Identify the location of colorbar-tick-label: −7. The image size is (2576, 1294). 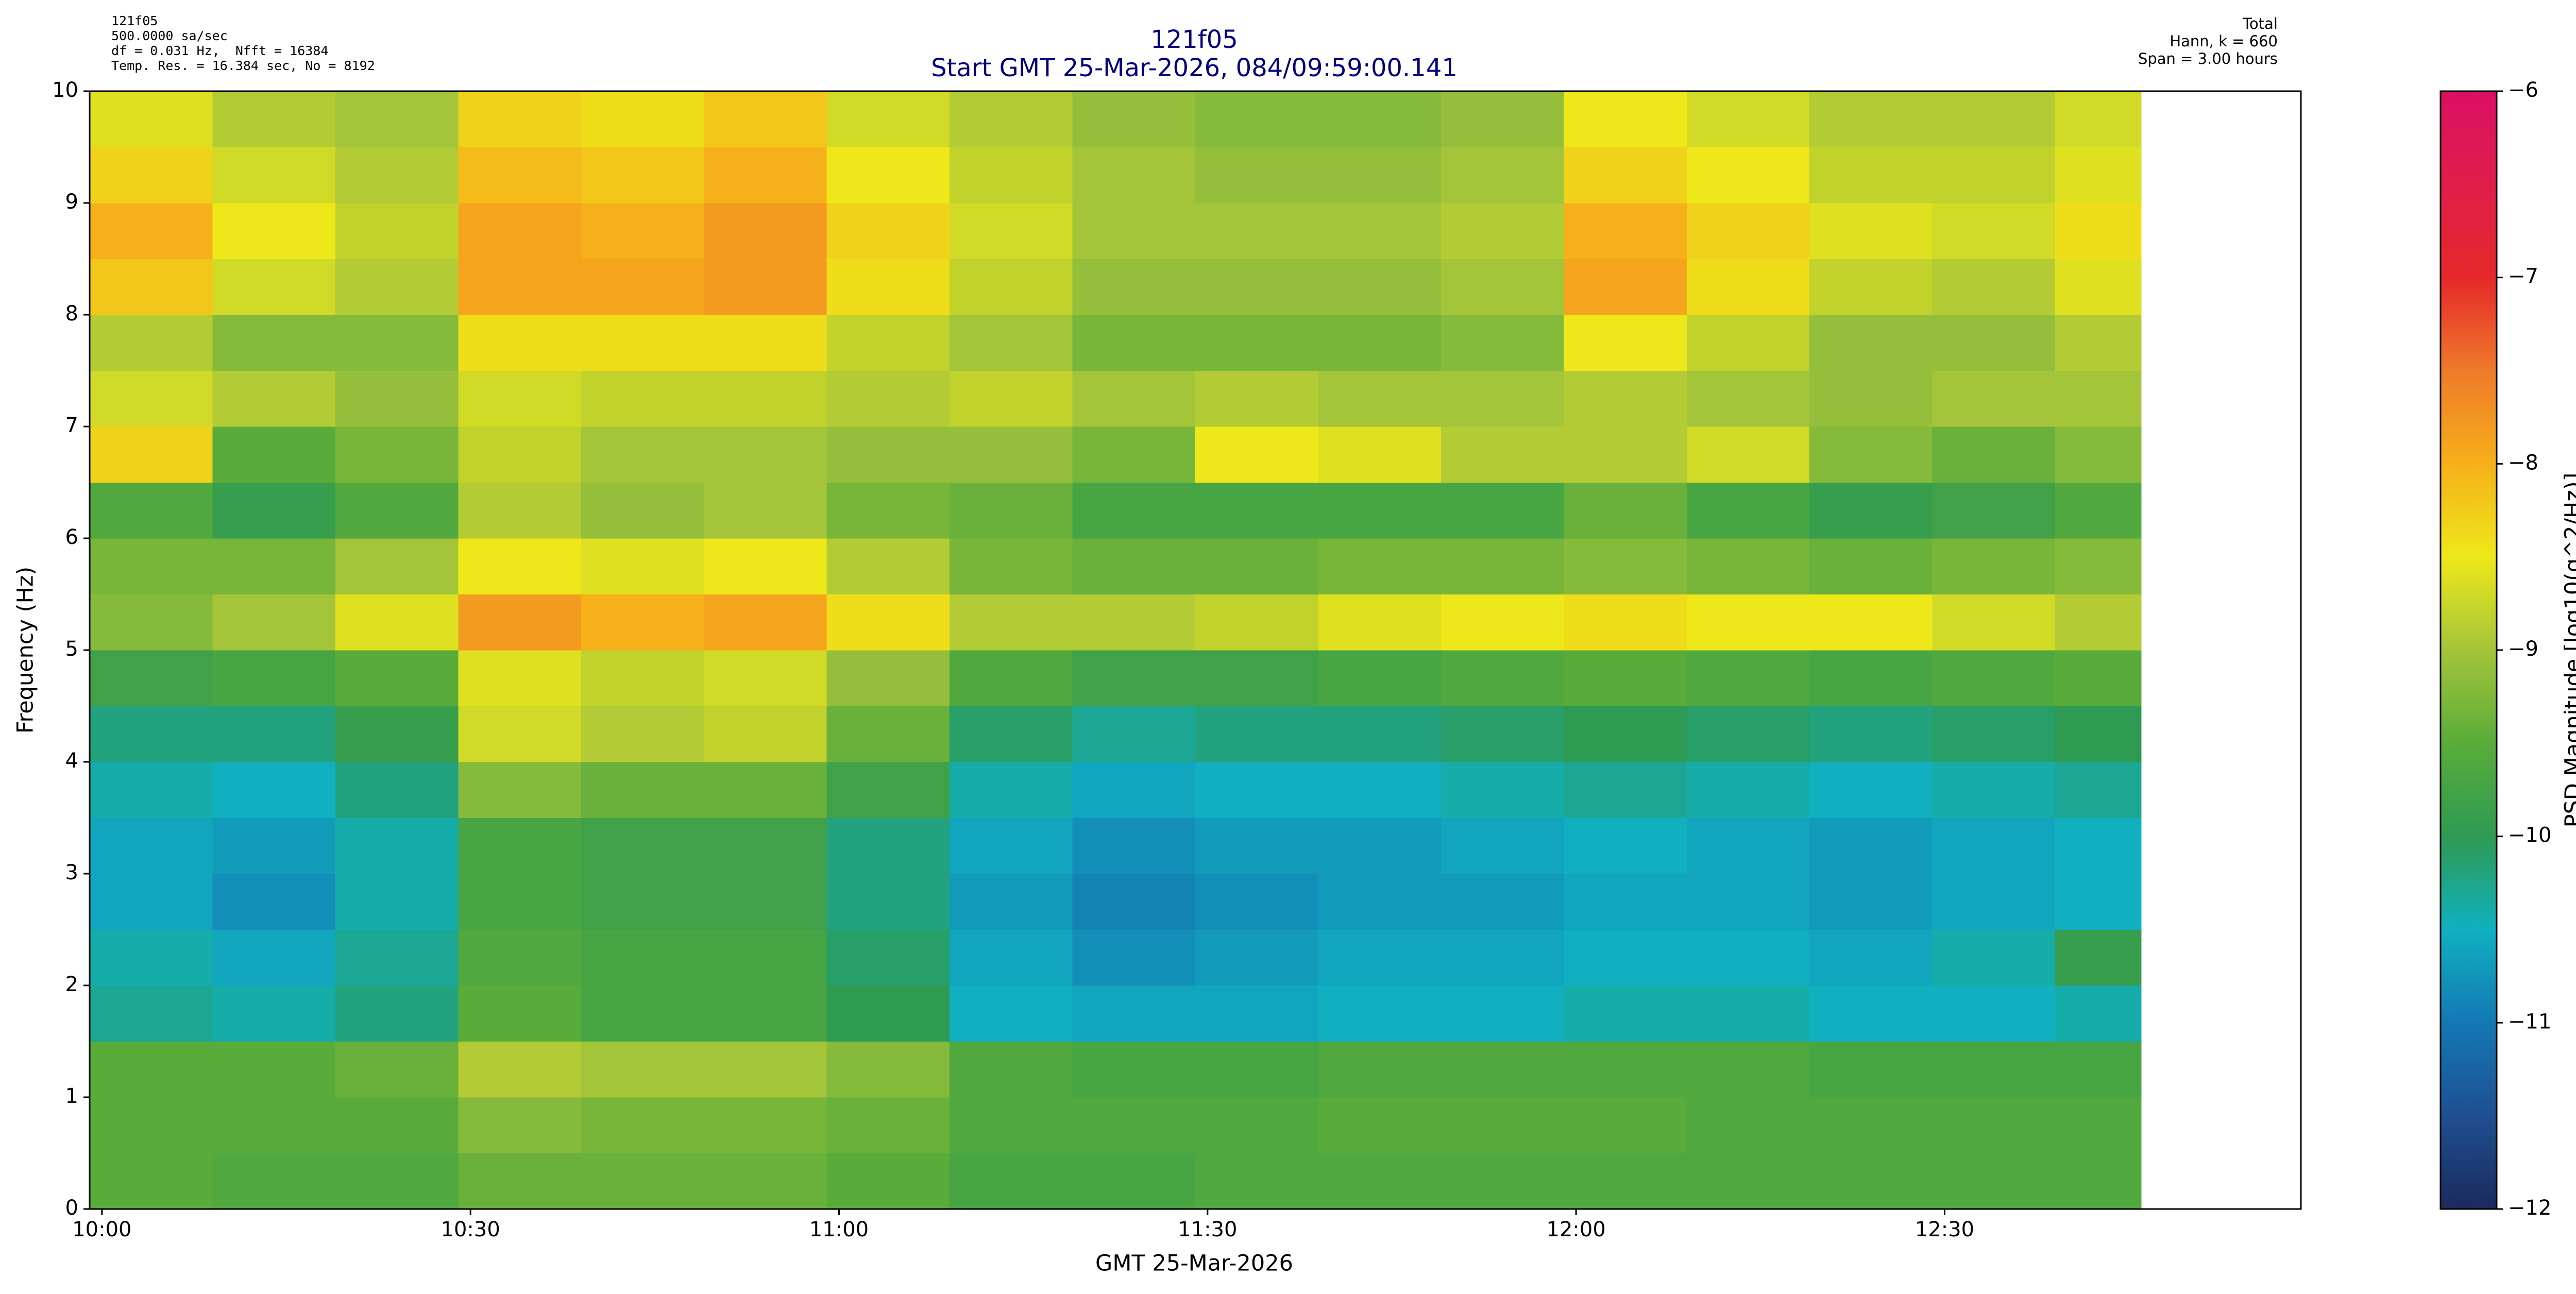
(2523, 276).